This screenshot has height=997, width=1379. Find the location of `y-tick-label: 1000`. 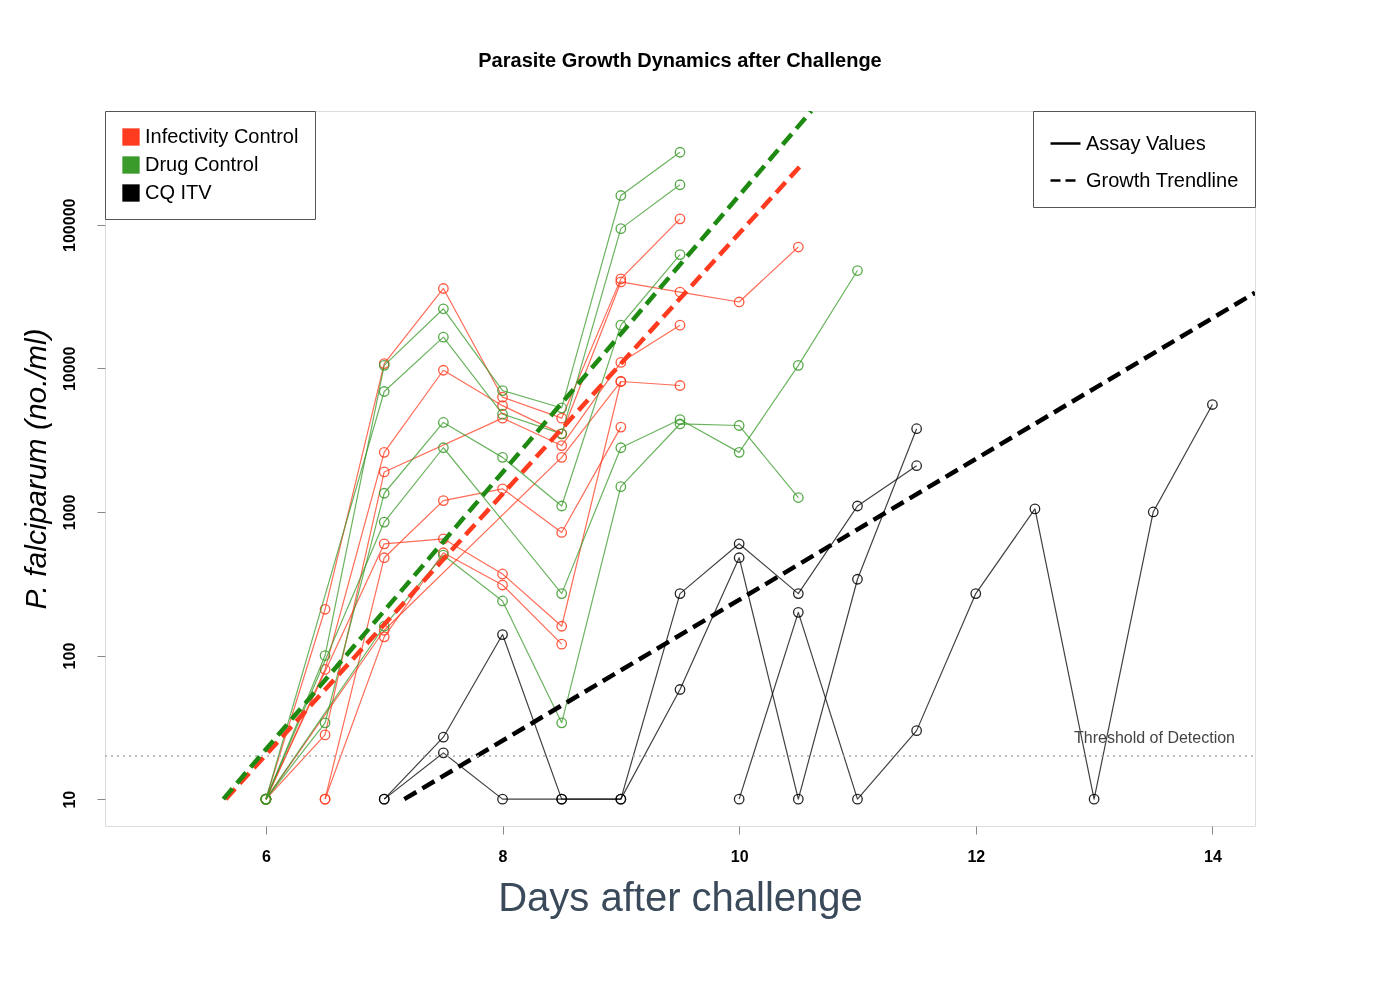

y-tick-label: 1000 is located at coordinates (69, 512).